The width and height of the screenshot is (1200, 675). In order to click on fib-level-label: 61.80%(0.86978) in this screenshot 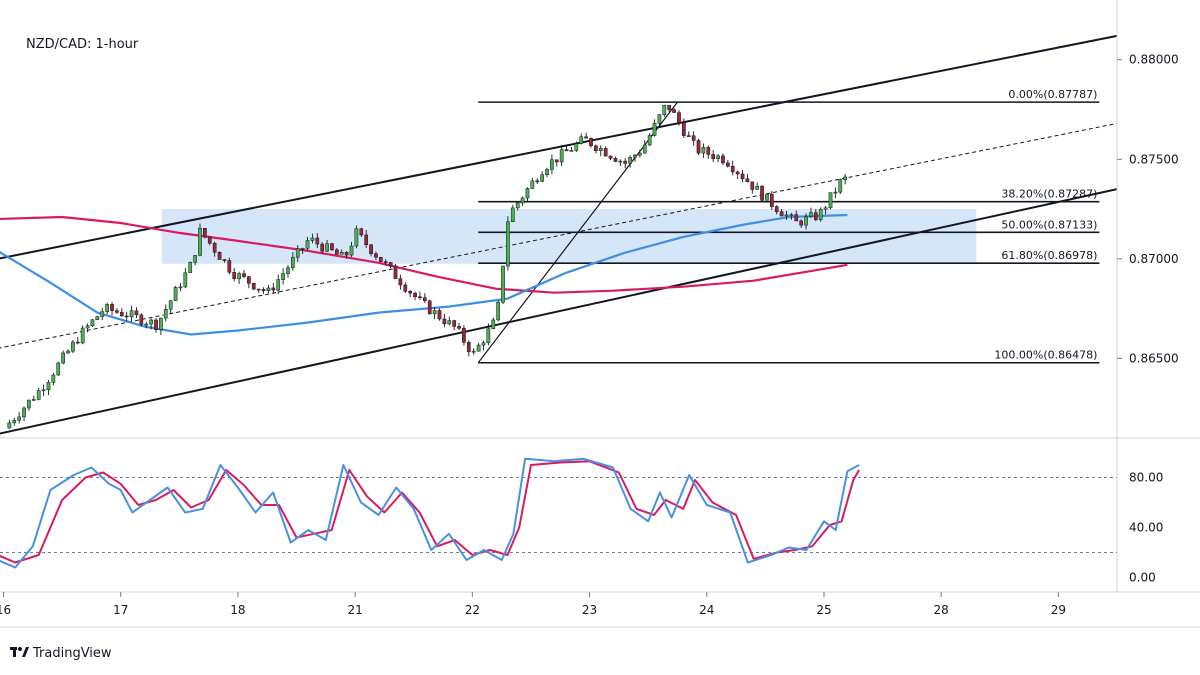, I will do `click(1049, 255)`.